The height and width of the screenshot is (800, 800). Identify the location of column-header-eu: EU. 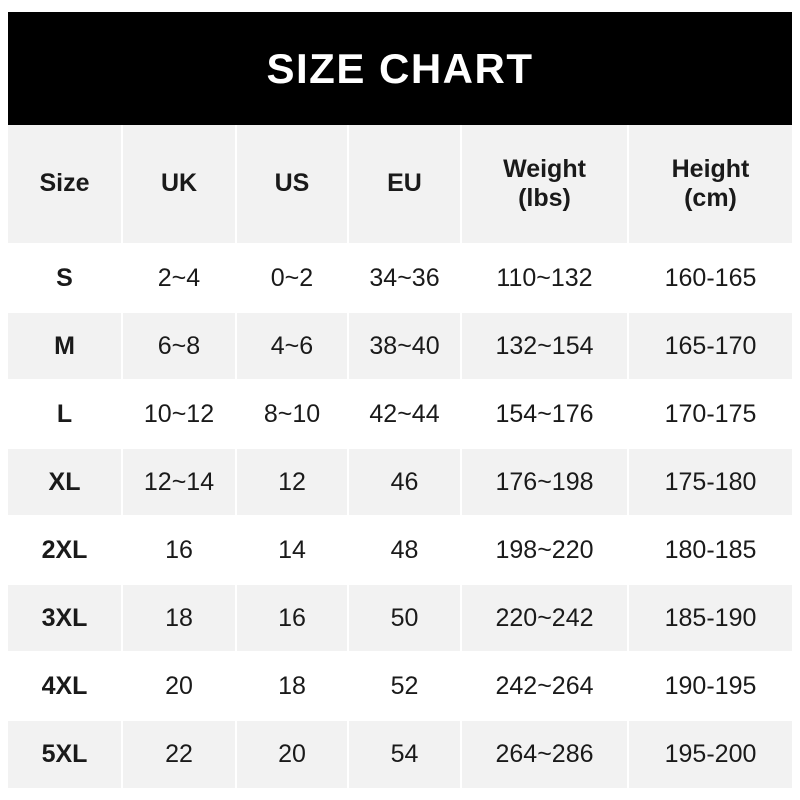
(405, 185).